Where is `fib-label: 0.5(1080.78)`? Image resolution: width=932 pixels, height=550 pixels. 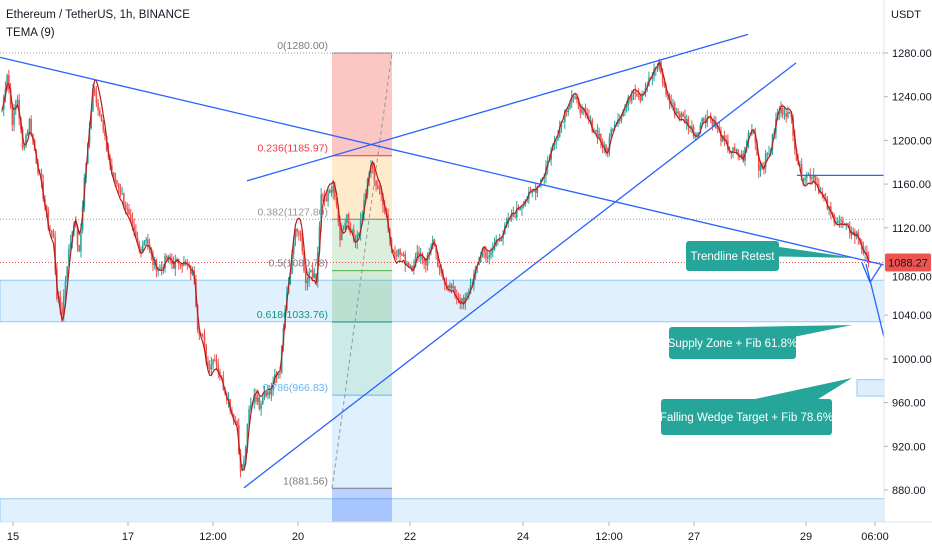
fib-label: 0.5(1080.78) is located at coordinates (298, 264).